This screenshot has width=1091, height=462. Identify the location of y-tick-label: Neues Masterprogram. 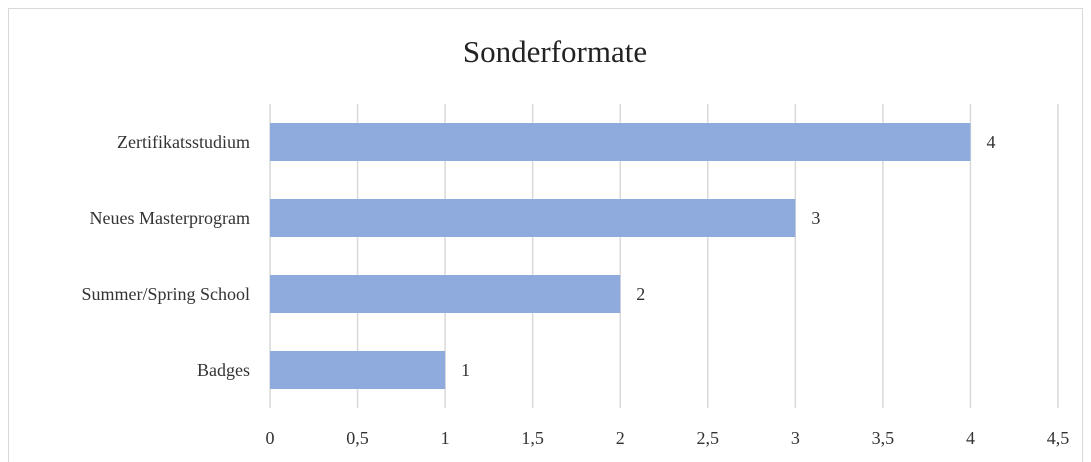
(170, 218).